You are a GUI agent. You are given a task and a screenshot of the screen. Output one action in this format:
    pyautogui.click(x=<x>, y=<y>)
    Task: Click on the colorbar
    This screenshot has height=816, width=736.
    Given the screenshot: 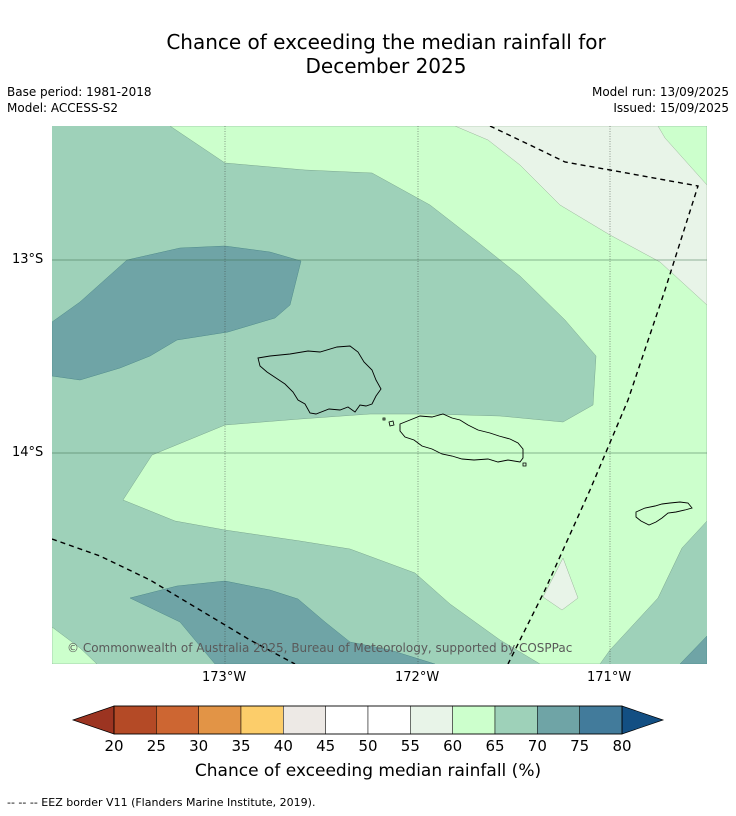 What is the action you would take?
    pyautogui.click(x=368, y=720)
    